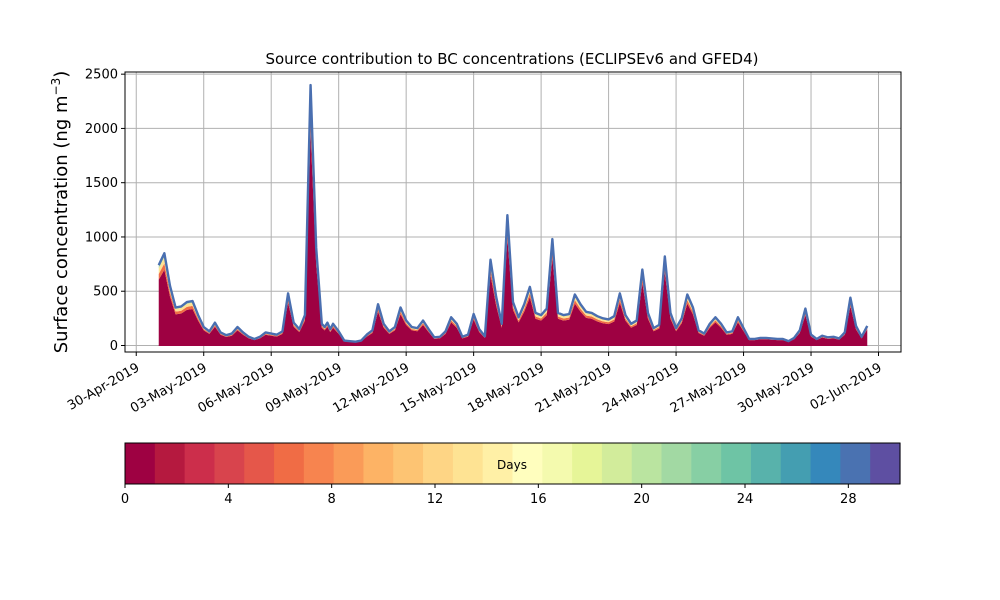 This screenshot has width=1000, height=600. I want to click on y-axis-label-exponent: −3, so click(56, 87).